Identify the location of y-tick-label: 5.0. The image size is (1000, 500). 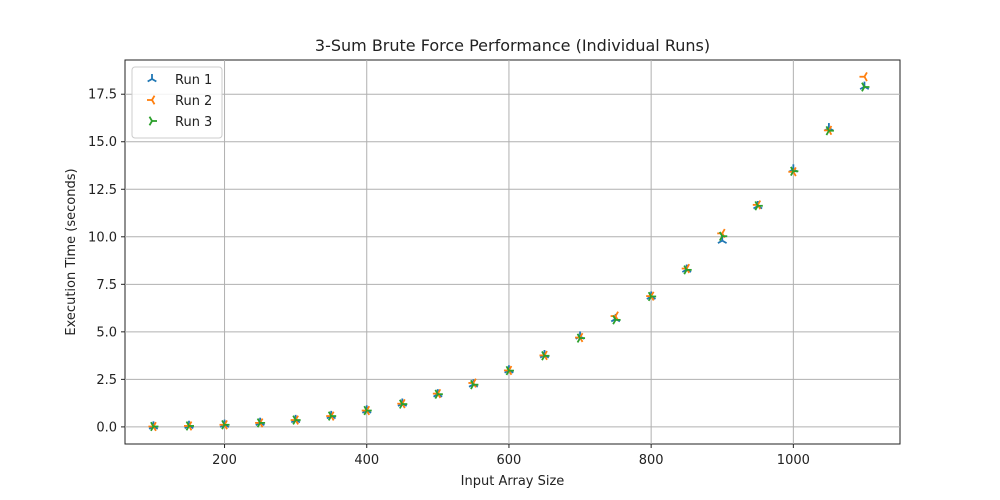
(106, 332).